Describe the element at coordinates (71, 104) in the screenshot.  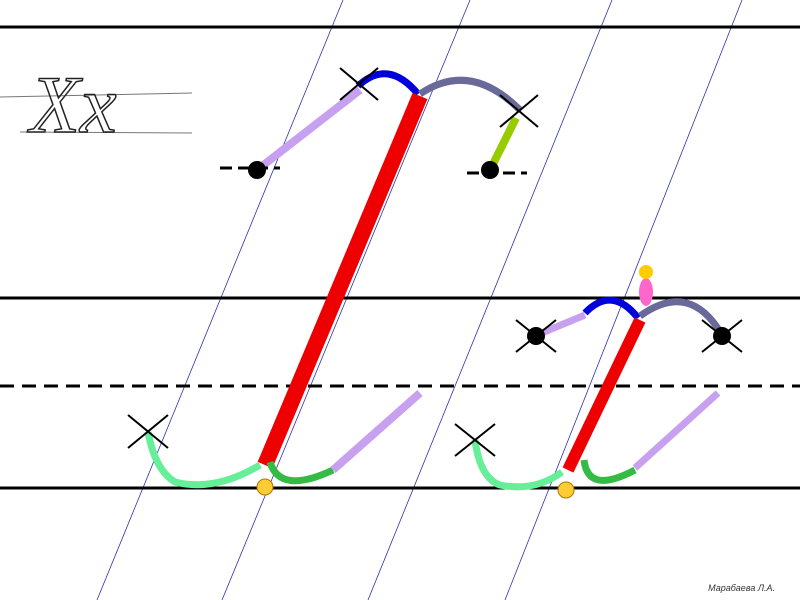
I see `sample-letters: Xx` at that location.